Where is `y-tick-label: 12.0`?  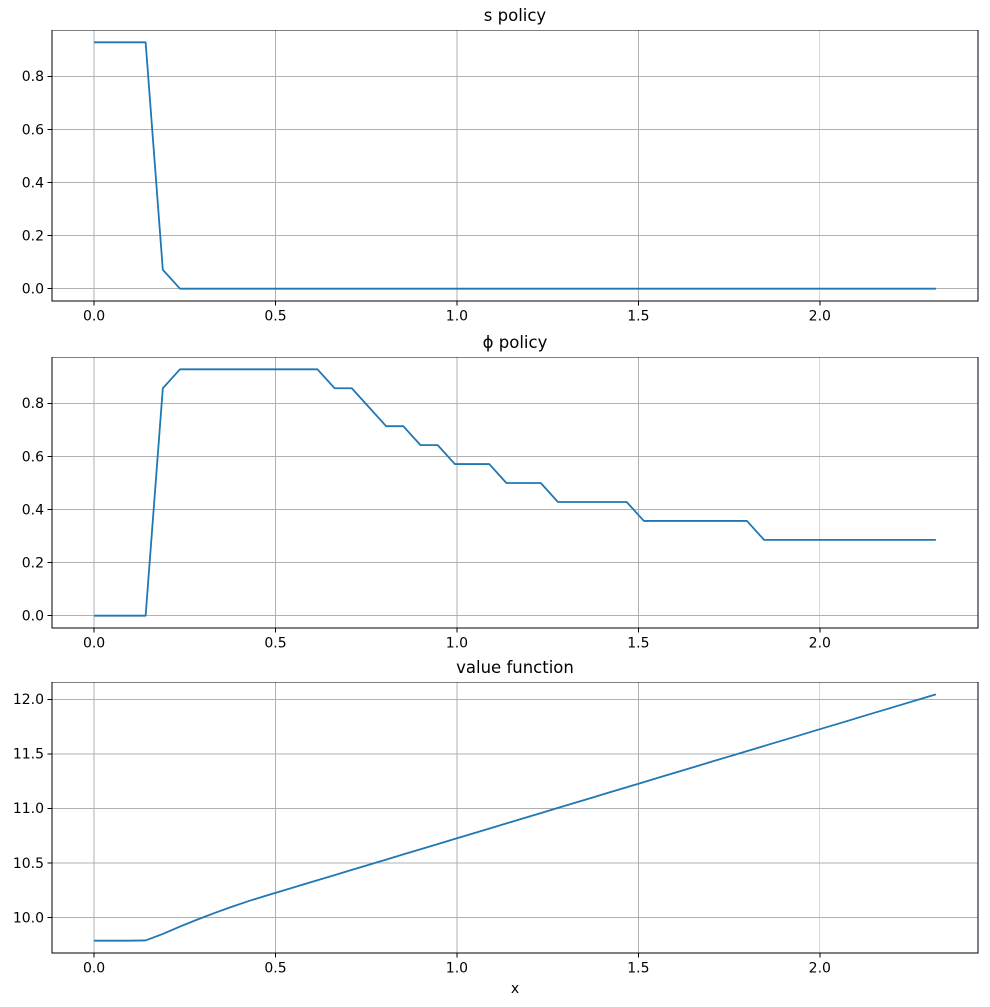 y-tick-label: 12.0 is located at coordinates (28, 700).